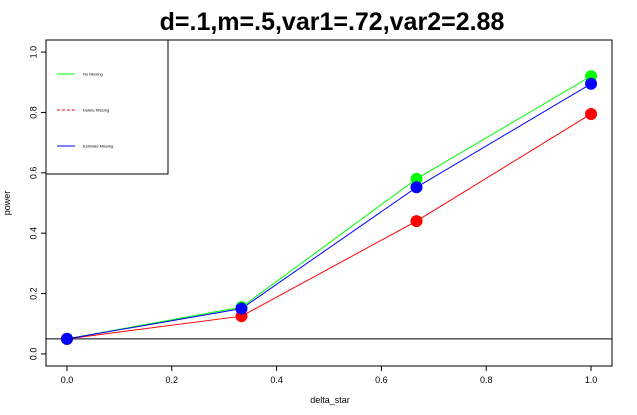  I want to click on x-tick-label: 0.8, so click(486, 380).